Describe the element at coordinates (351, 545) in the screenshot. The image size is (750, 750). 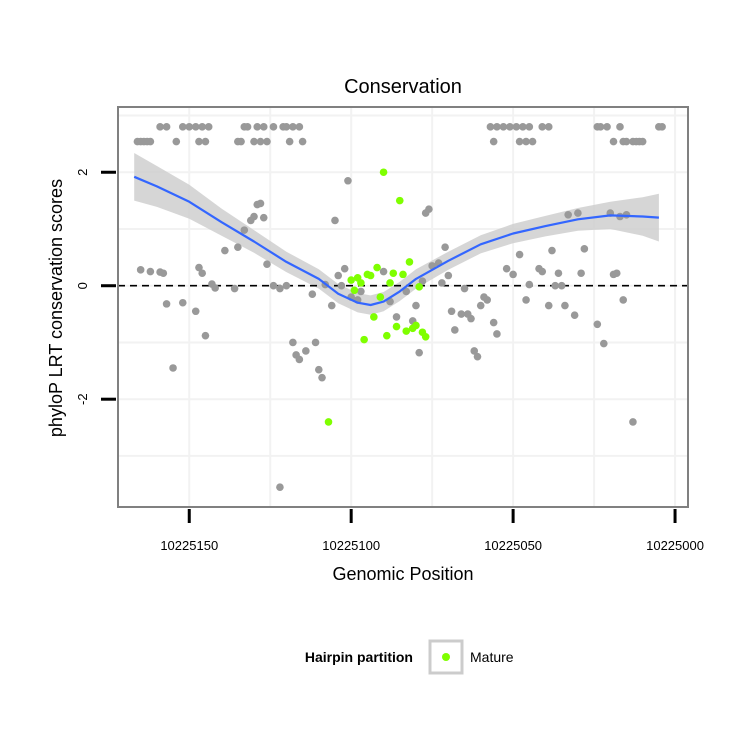
I see `x-tick-label: 10225100` at that location.